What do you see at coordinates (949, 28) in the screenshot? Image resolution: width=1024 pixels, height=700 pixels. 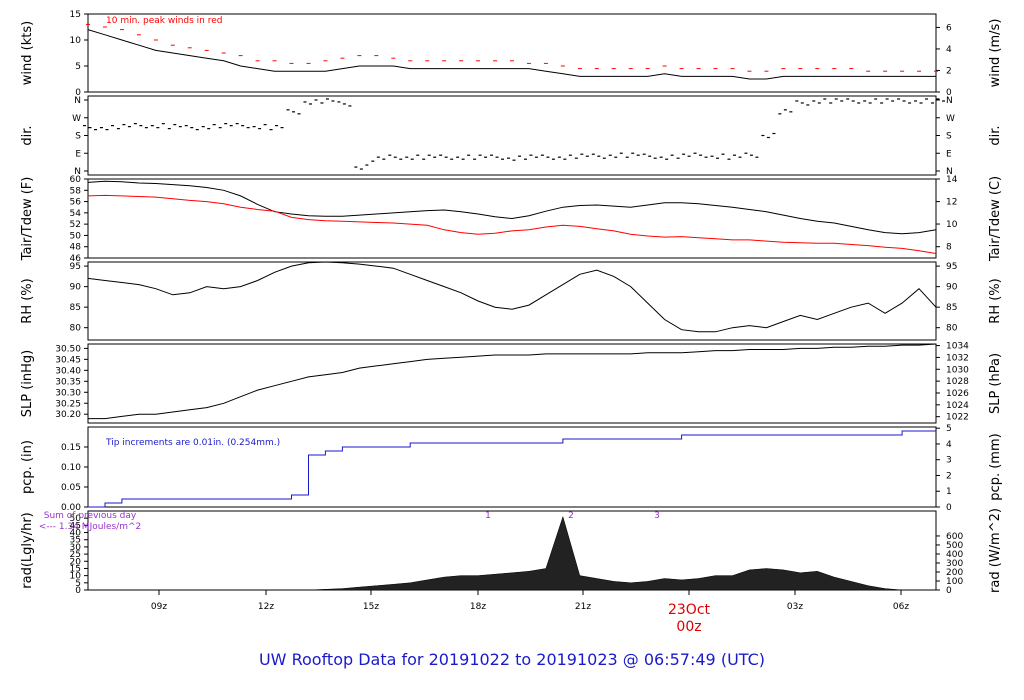 I see `ytick-label-right-wind: 6` at bounding box center [949, 28].